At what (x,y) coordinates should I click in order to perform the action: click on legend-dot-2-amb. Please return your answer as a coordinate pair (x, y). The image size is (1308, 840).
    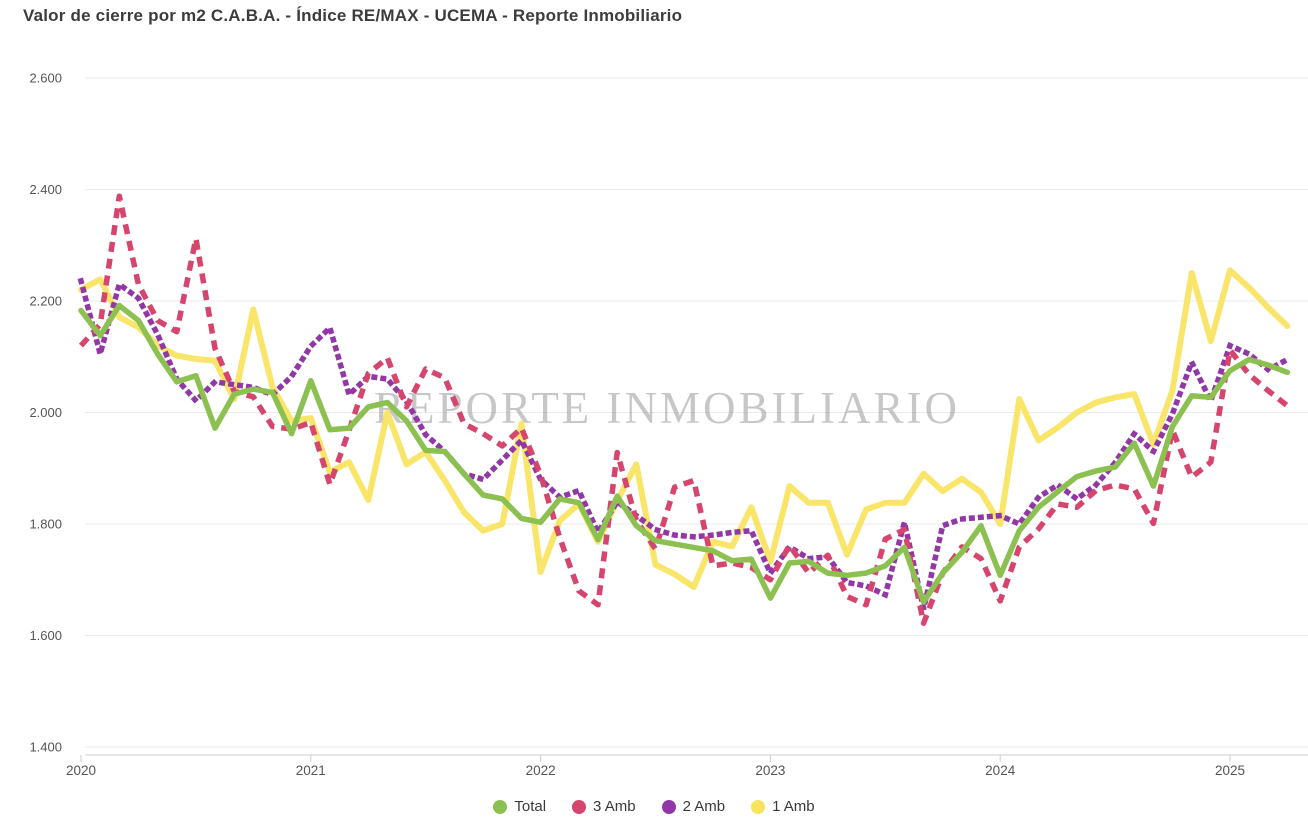
    Looking at the image, I should click on (668, 806).